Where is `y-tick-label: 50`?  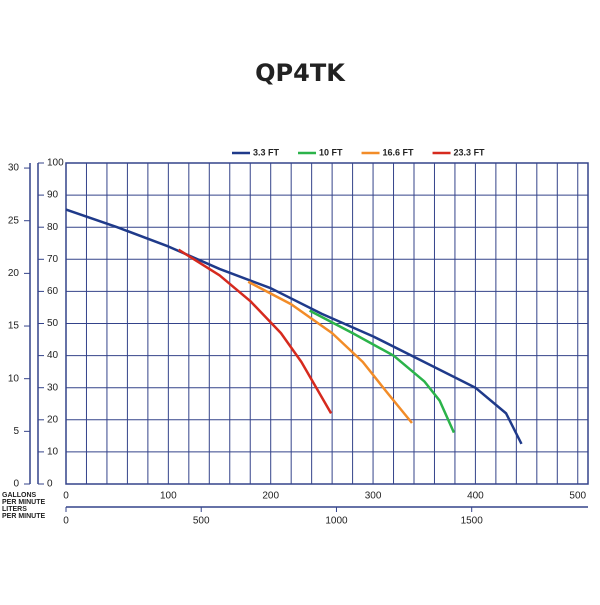
y-tick-label: 50 is located at coordinates (53, 323).